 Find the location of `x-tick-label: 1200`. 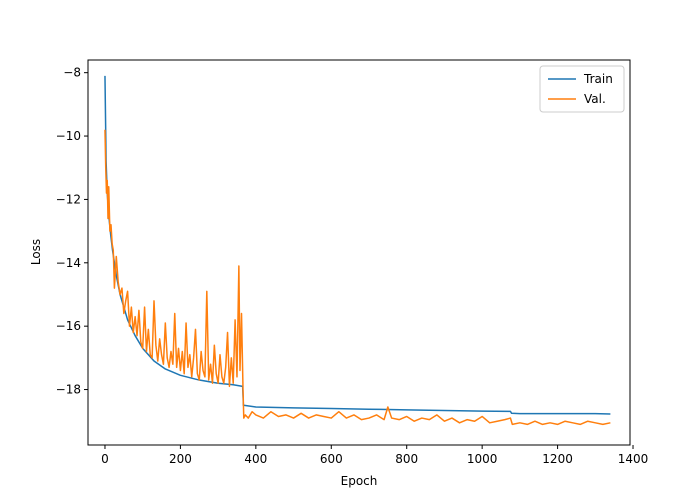

x-tick-label: 1200 is located at coordinates (557, 459).